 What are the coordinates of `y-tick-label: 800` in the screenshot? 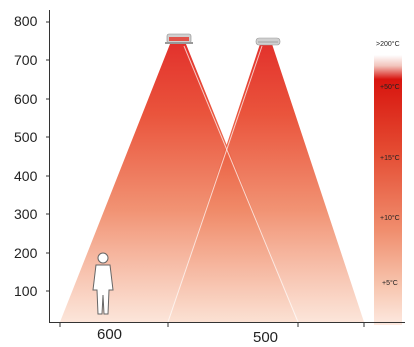 It's located at (26, 21).